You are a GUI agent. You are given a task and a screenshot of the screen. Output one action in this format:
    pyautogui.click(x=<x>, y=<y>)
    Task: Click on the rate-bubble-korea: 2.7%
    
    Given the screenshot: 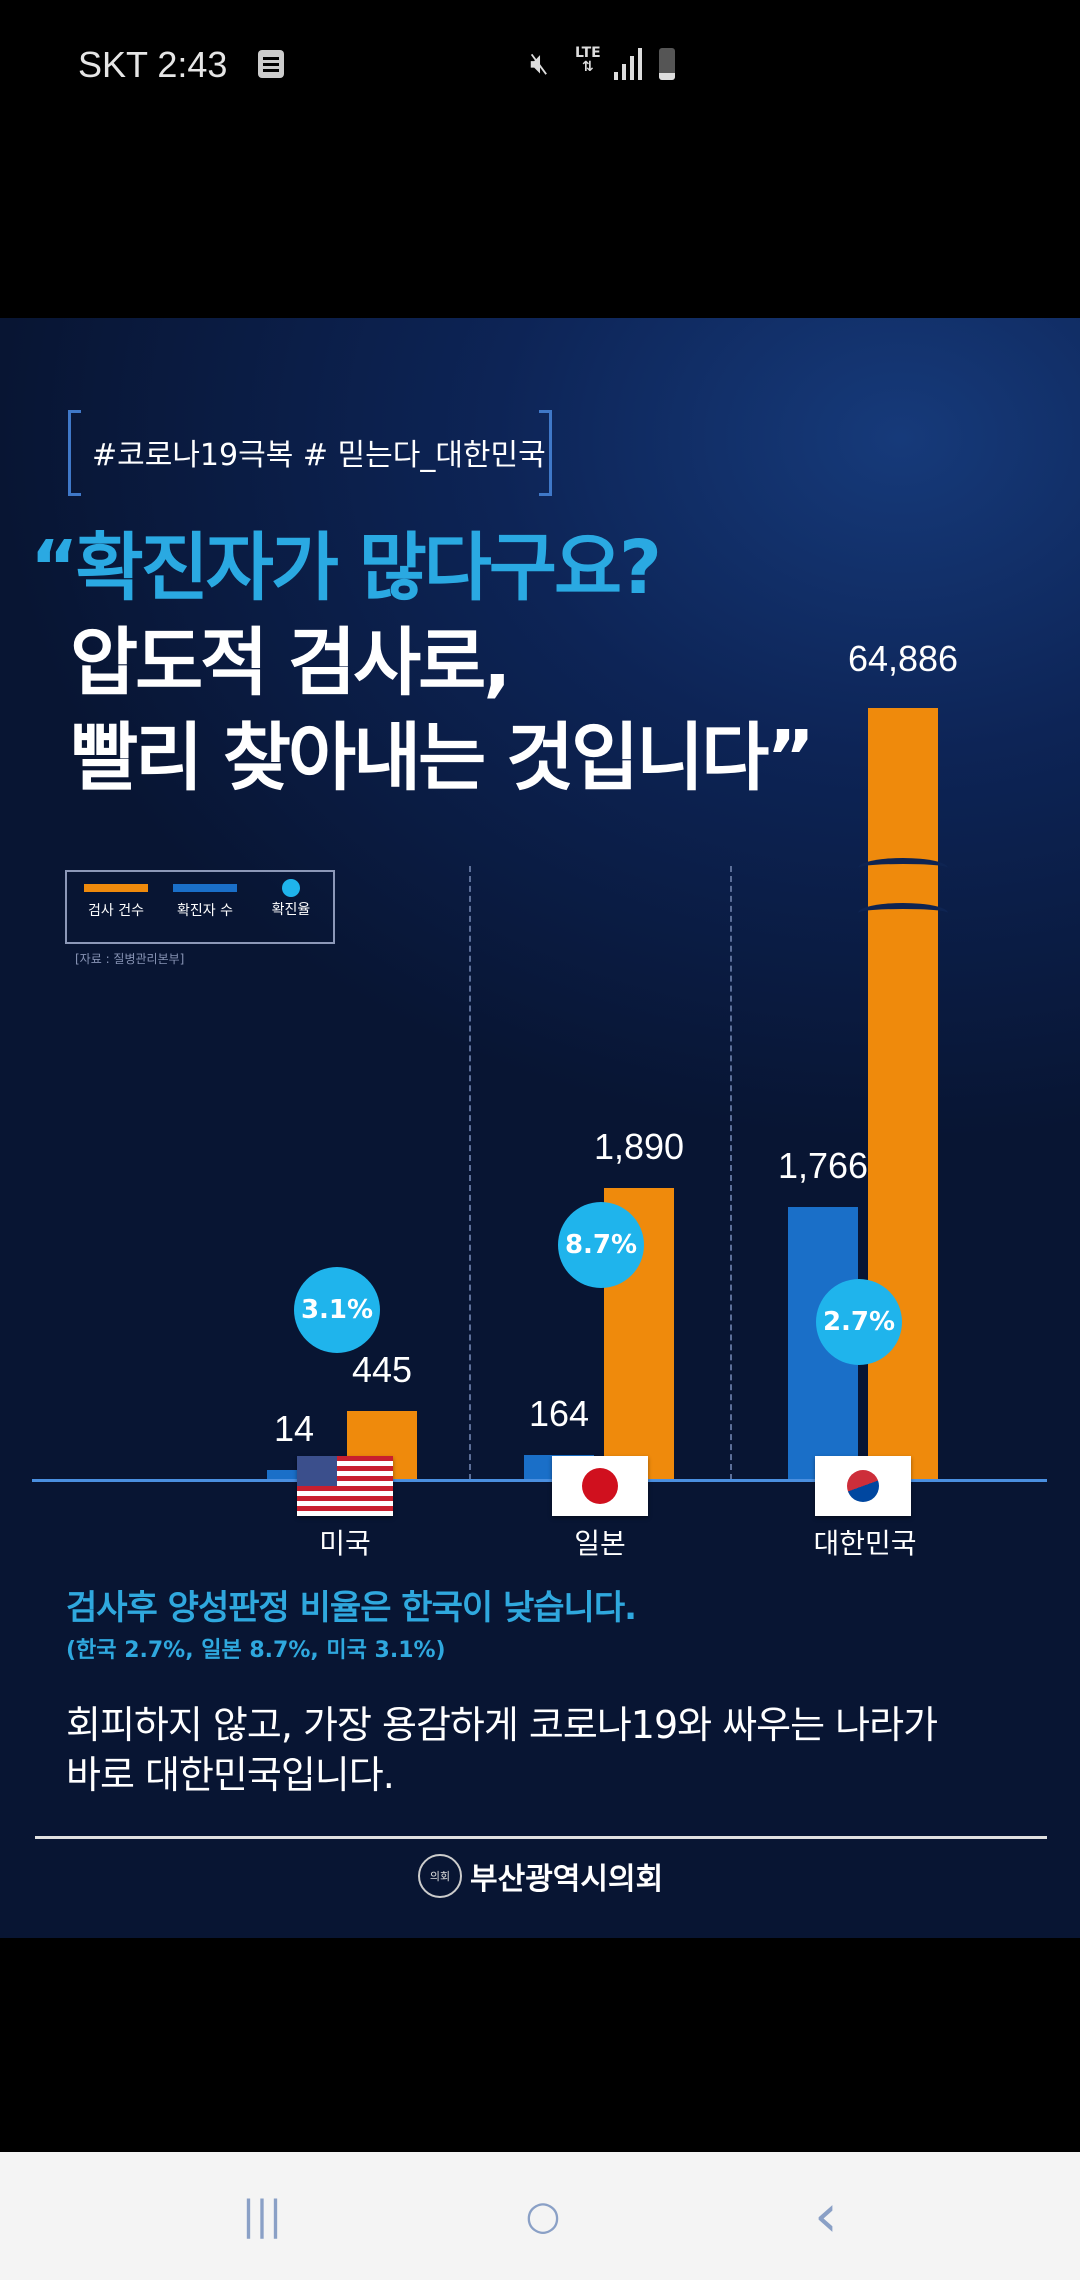 What is the action you would take?
    pyautogui.click(x=859, y=1322)
    